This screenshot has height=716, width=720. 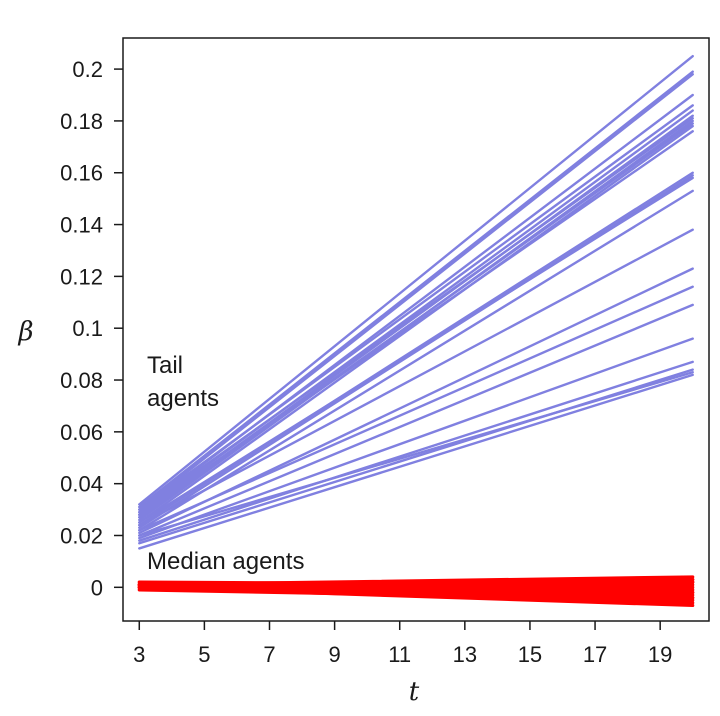 What do you see at coordinates (465, 654) in the screenshot?
I see `x-tick-label: 13` at bounding box center [465, 654].